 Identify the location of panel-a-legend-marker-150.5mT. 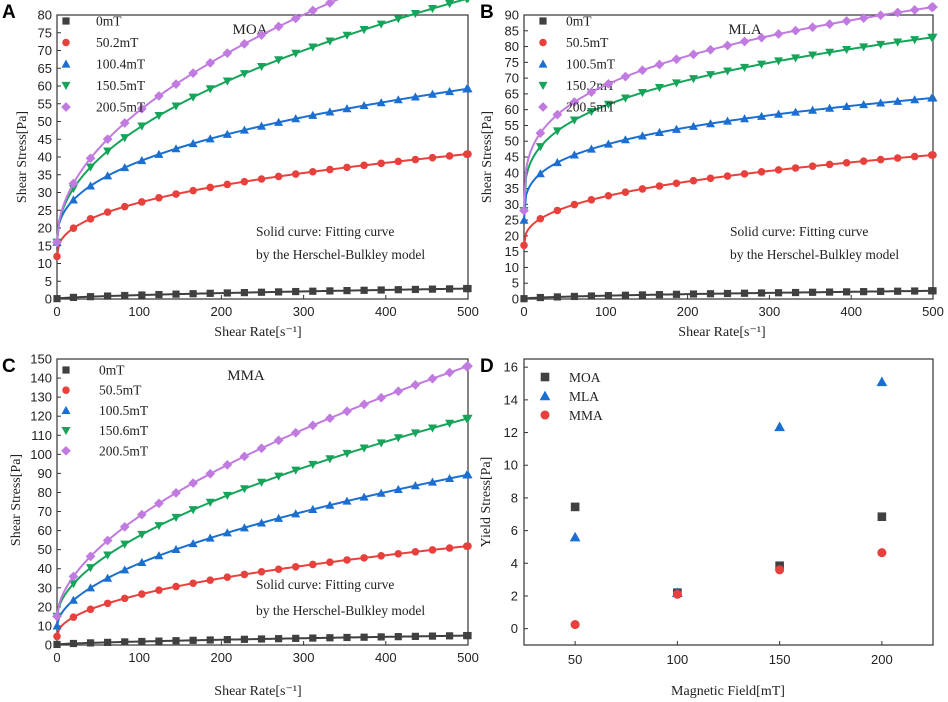
(66, 85).